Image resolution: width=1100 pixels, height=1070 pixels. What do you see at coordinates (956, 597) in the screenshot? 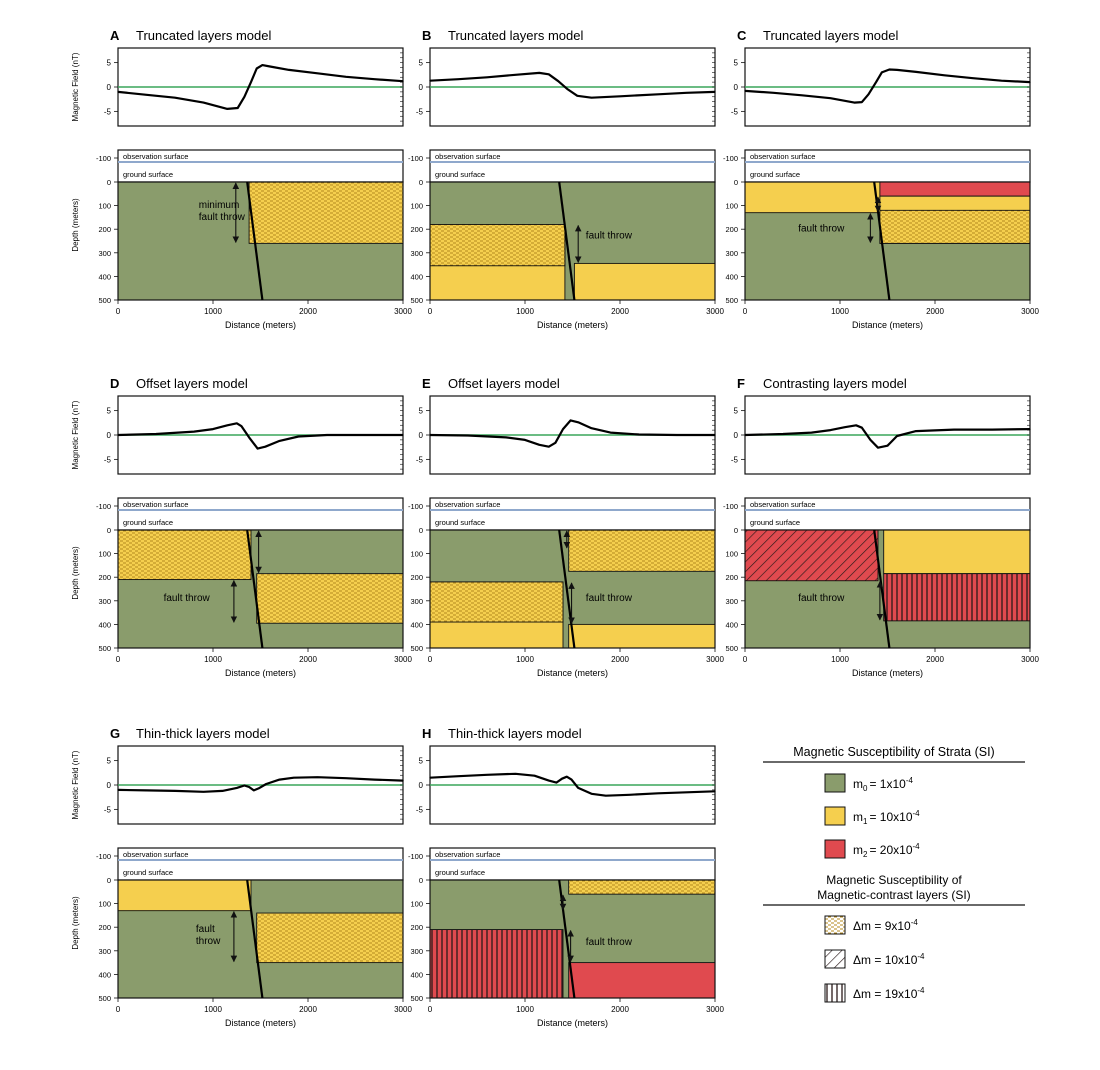
I see `layer-pattern-vert` at bounding box center [956, 597].